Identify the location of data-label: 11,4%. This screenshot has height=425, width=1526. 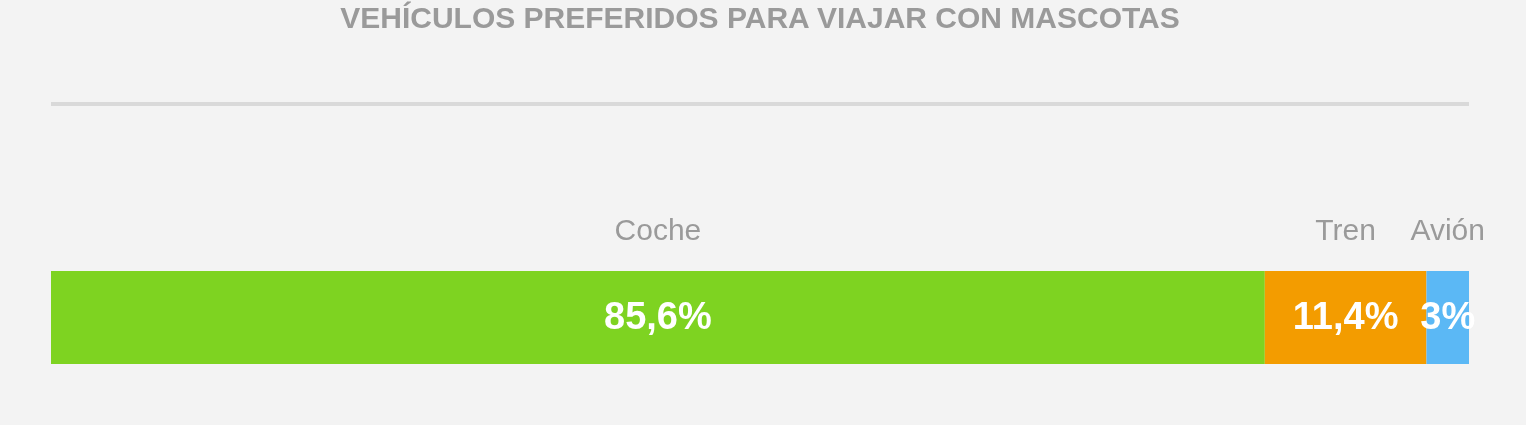
(1345, 315).